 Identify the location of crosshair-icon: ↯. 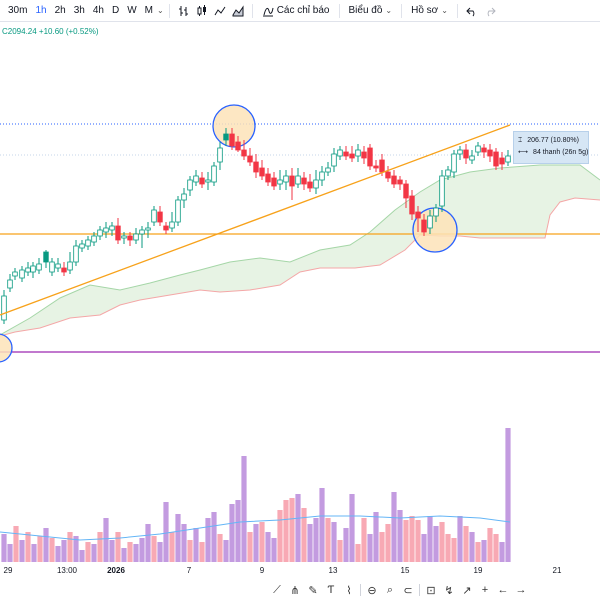
(449, 590).